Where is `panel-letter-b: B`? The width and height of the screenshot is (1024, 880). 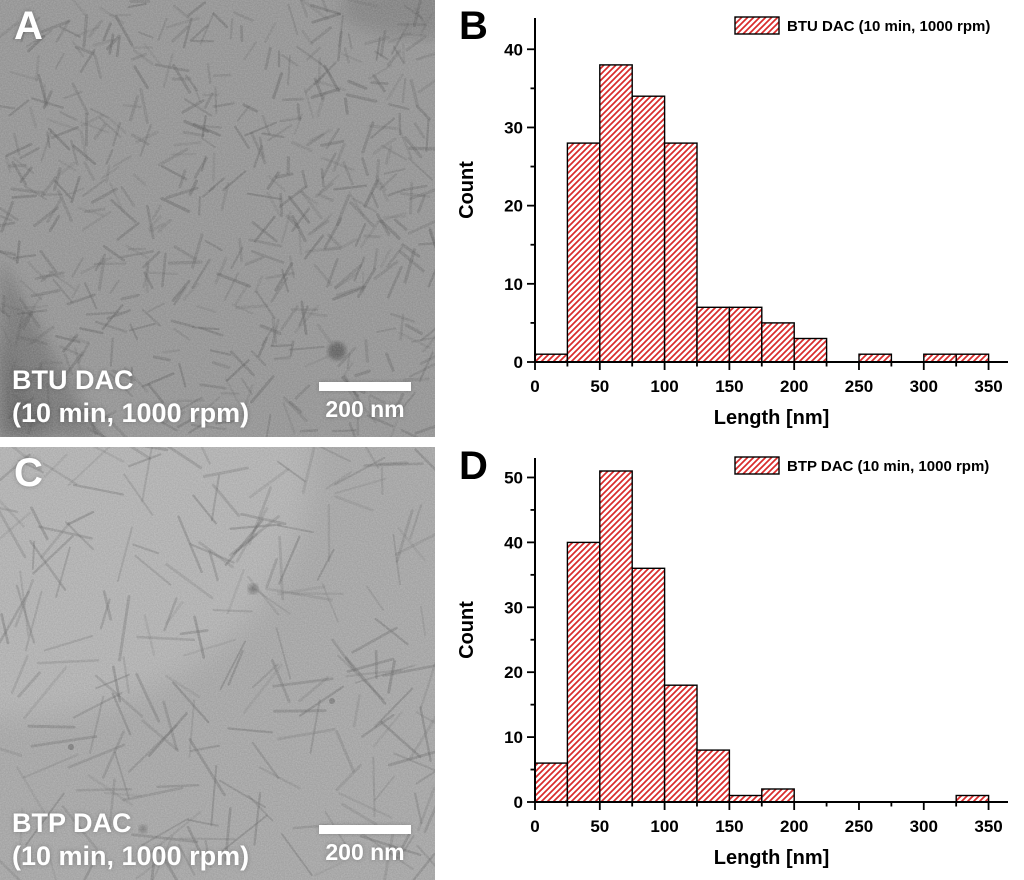
panel-letter-b: B is located at coordinates (474, 26).